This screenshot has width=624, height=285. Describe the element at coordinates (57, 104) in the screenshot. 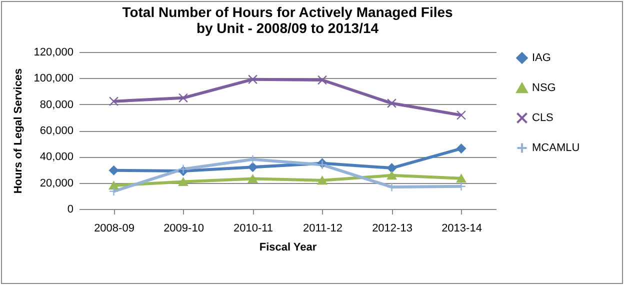

I see `y-tick-label: 80,000` at that location.